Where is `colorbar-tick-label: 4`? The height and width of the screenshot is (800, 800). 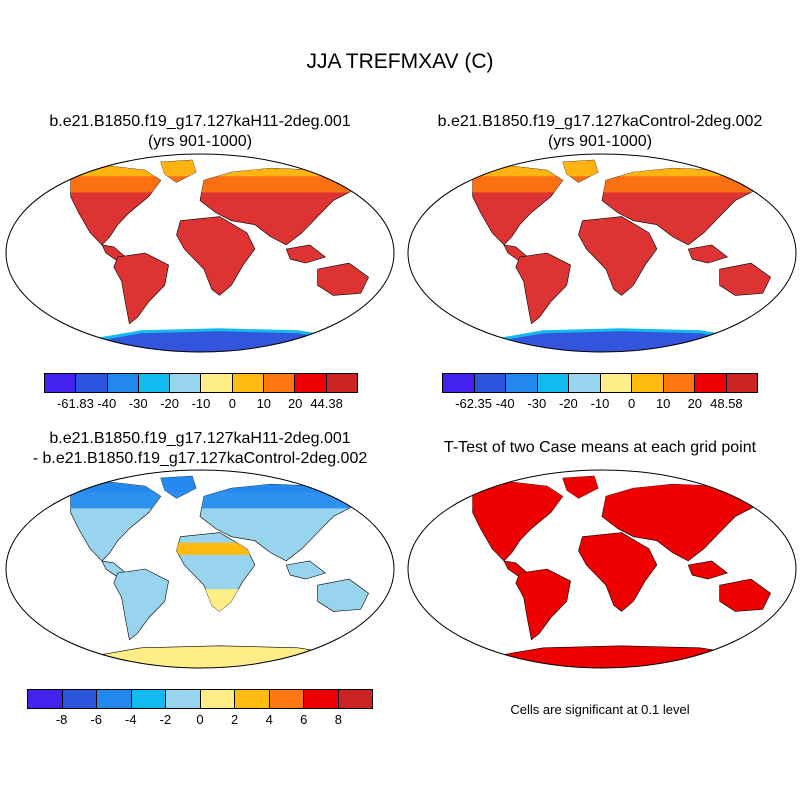
colorbar-tick-label: 4 is located at coordinates (269, 719).